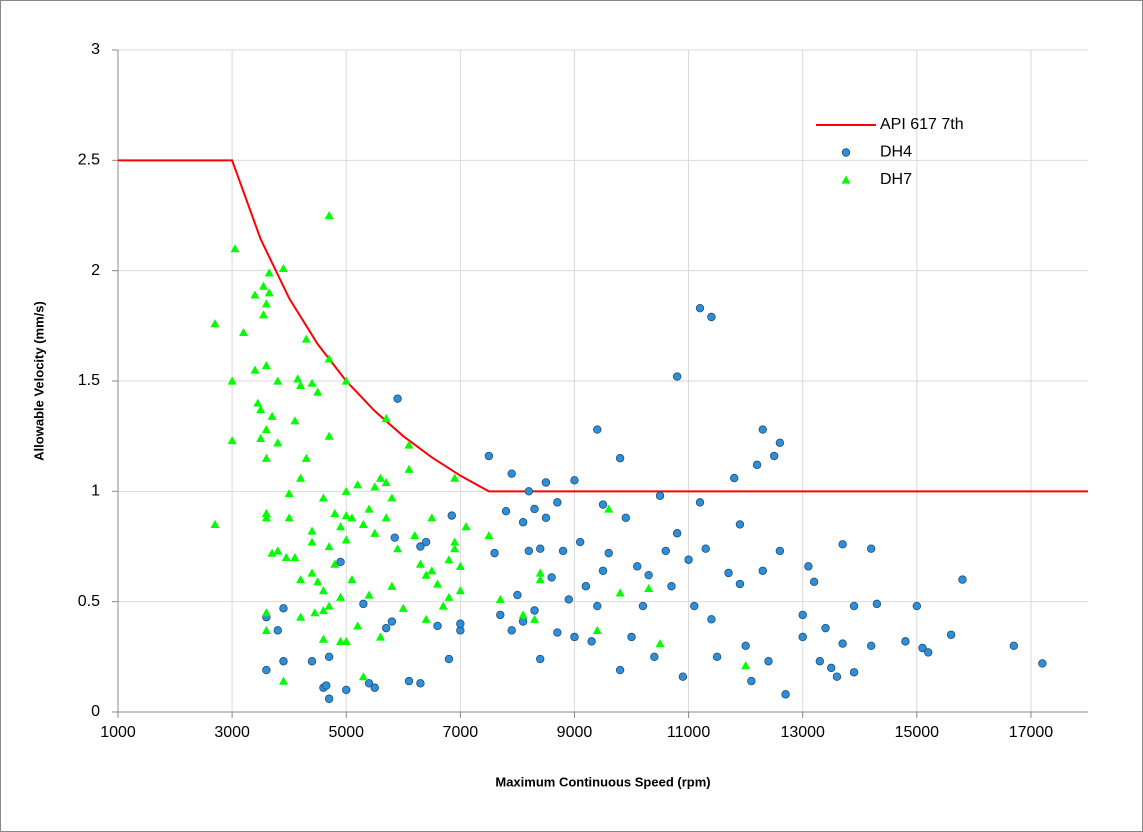 The image size is (1143, 832). I want to click on x-tick-label: 7000, so click(461, 732).